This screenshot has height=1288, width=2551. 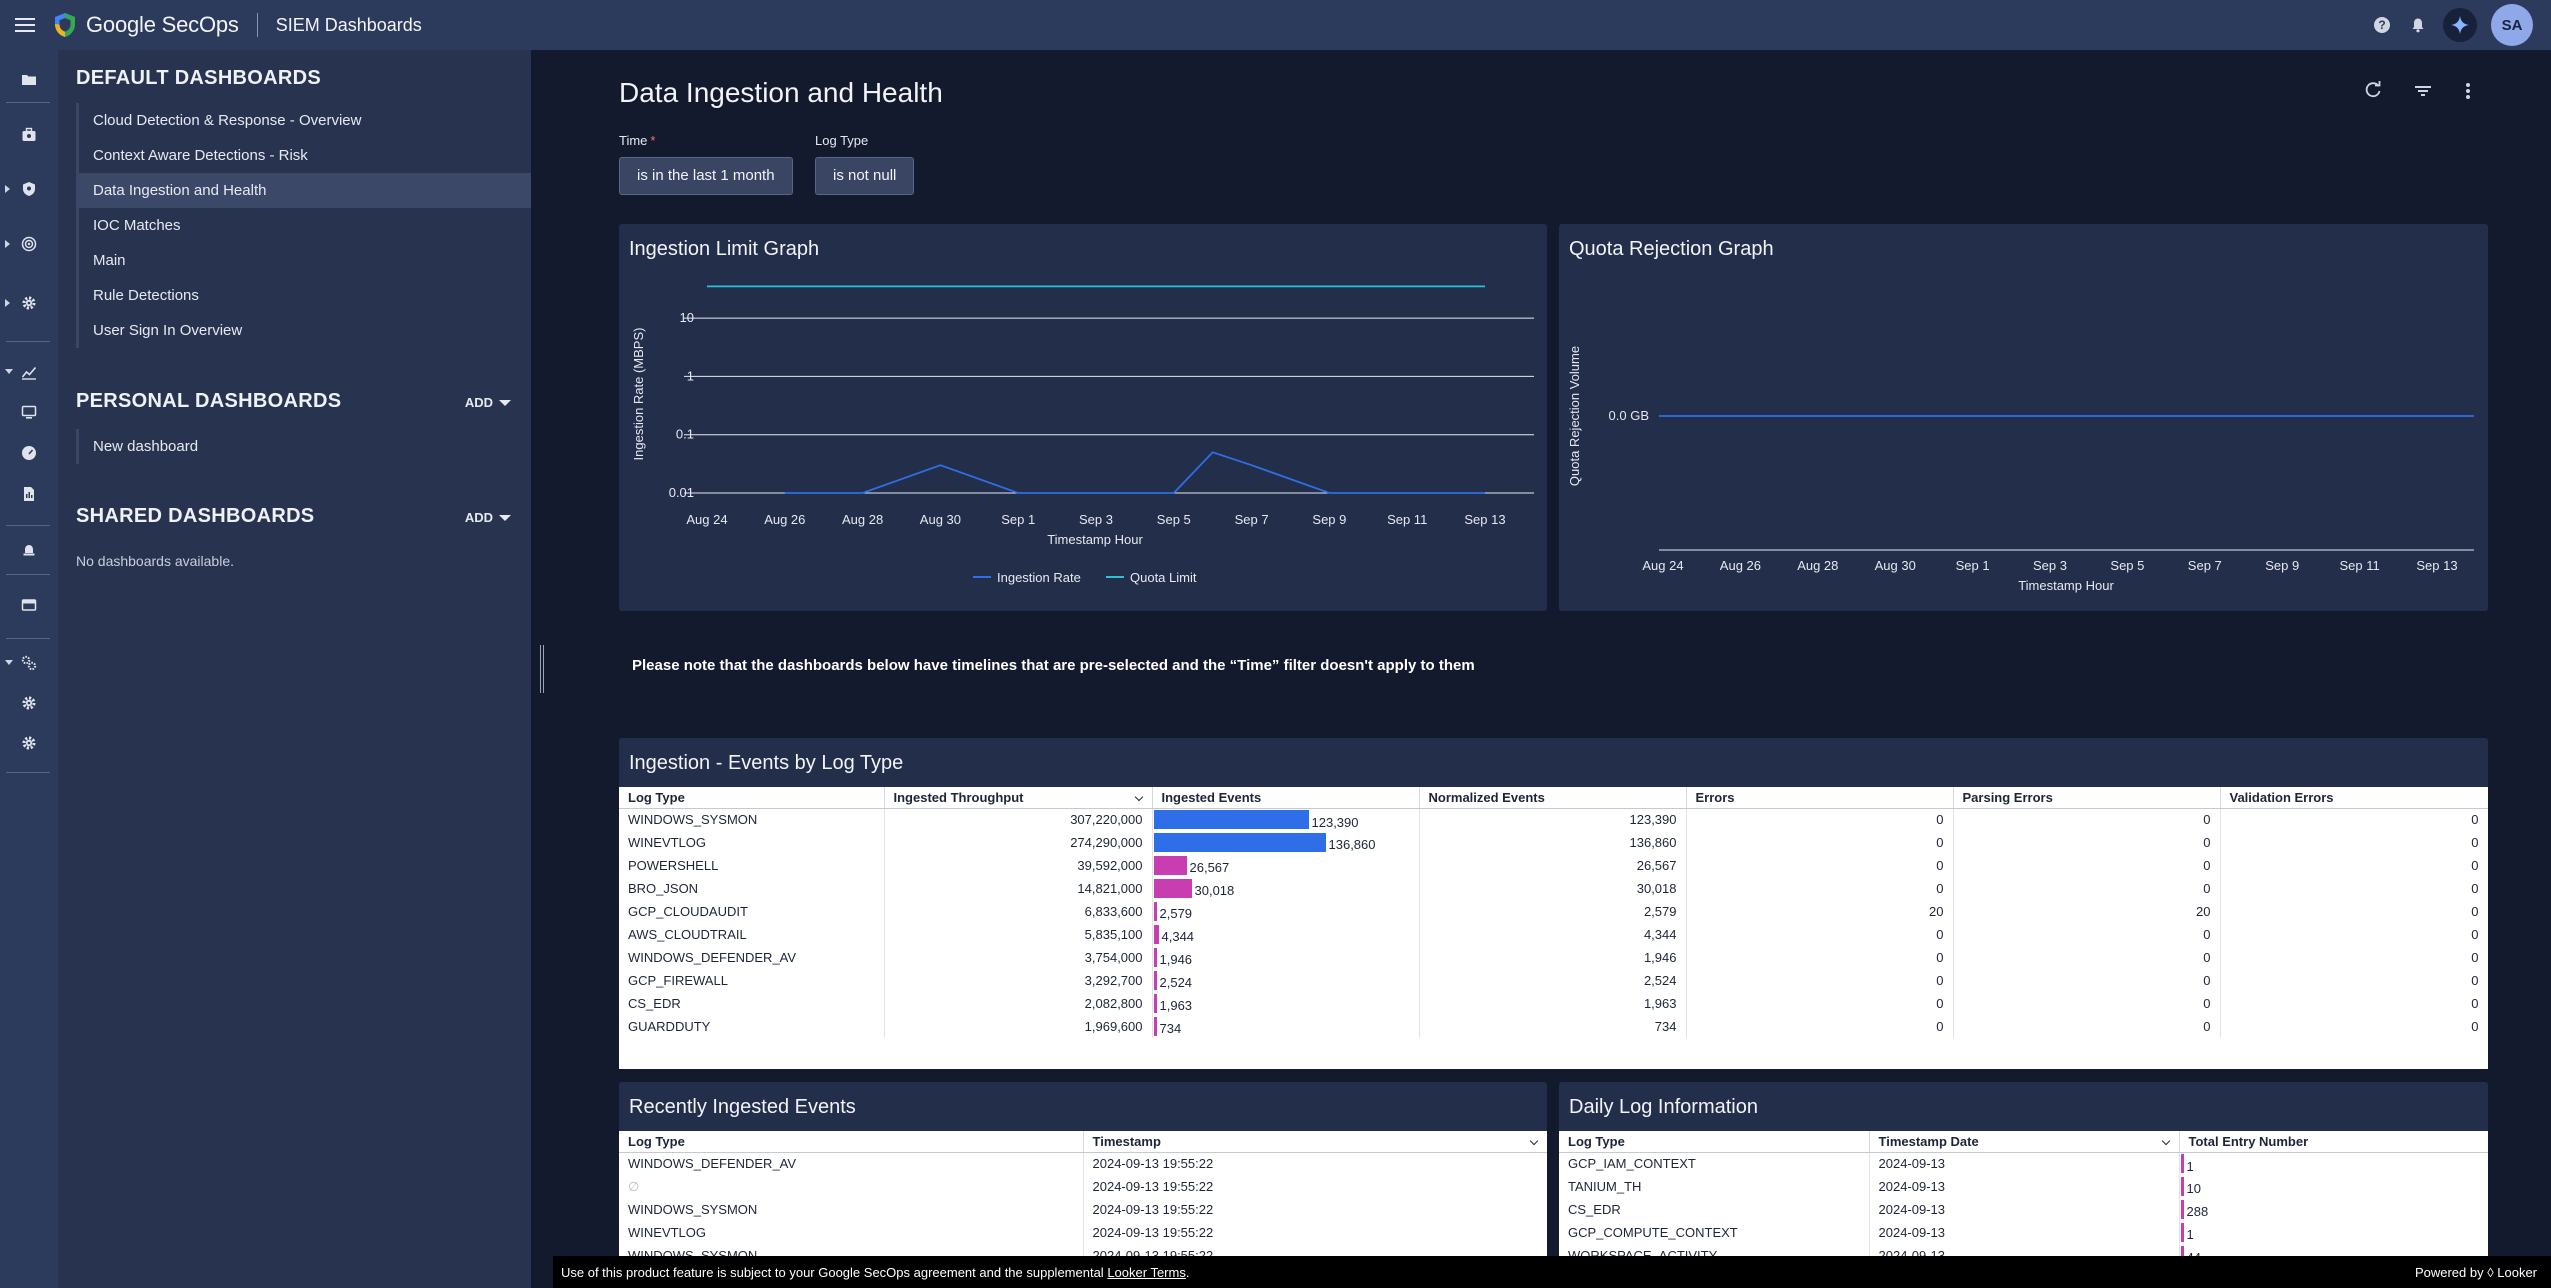 I want to click on storefront-icon, so click(x=29, y=605).